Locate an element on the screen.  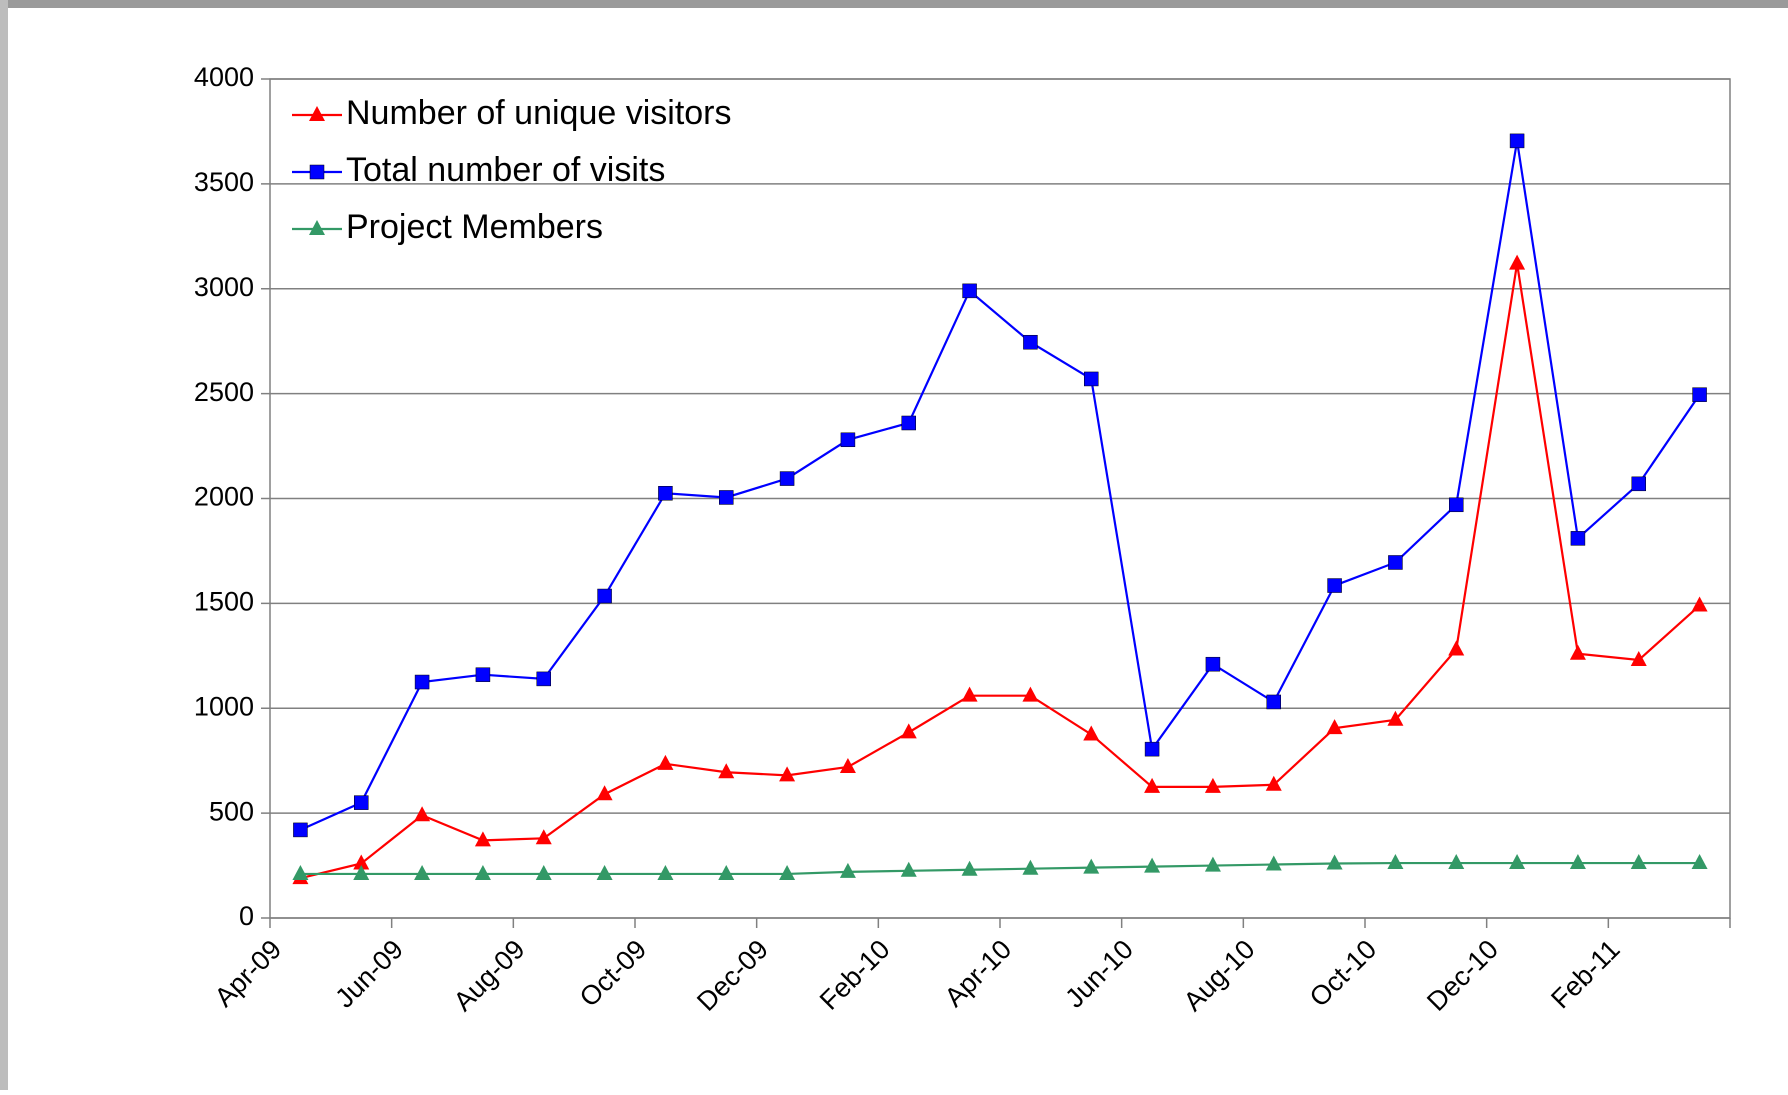
legend-label: Number of unique visitors is located at coordinates (539, 113).